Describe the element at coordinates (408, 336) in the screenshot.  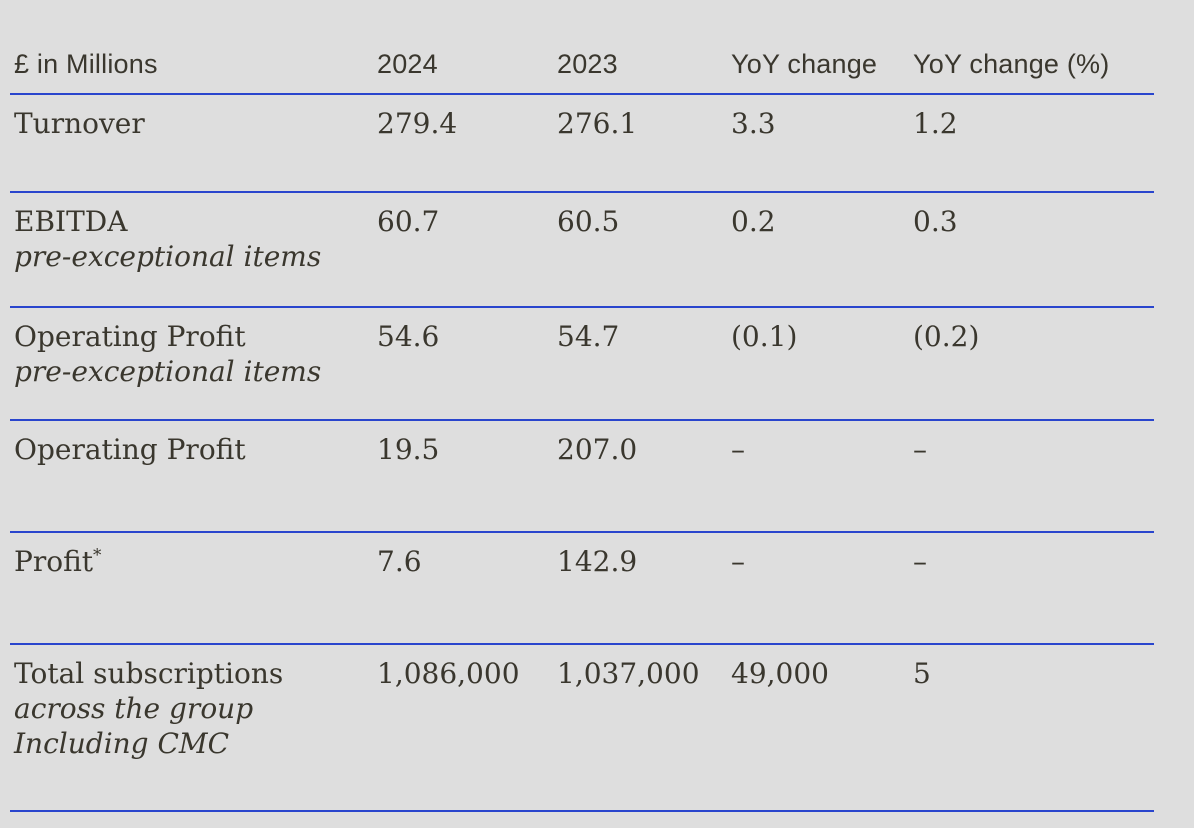
I see `value-2024: 54.6` at that location.